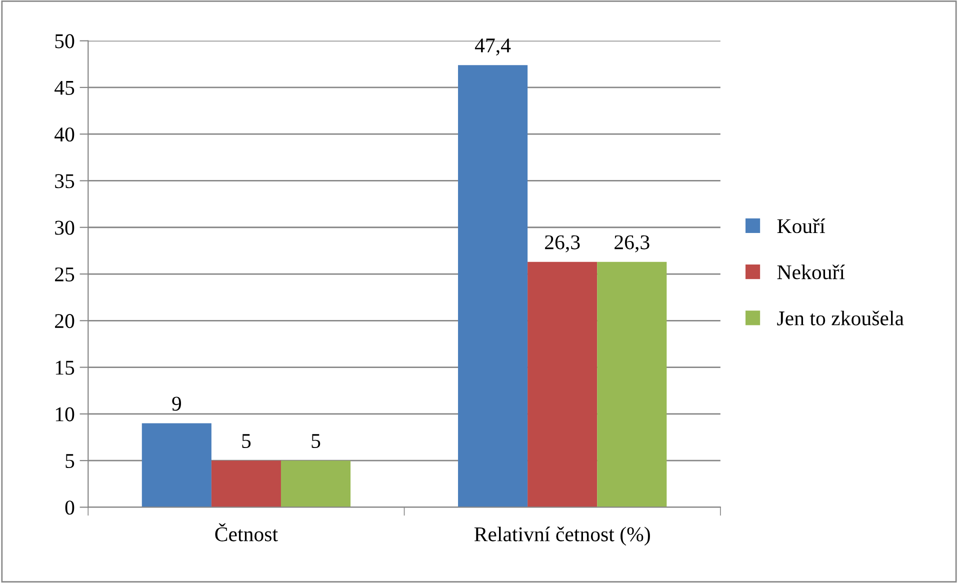 This screenshot has width=958, height=583. Describe the element at coordinates (69, 507) in the screenshot. I see `y-tick-label: 0` at that location.